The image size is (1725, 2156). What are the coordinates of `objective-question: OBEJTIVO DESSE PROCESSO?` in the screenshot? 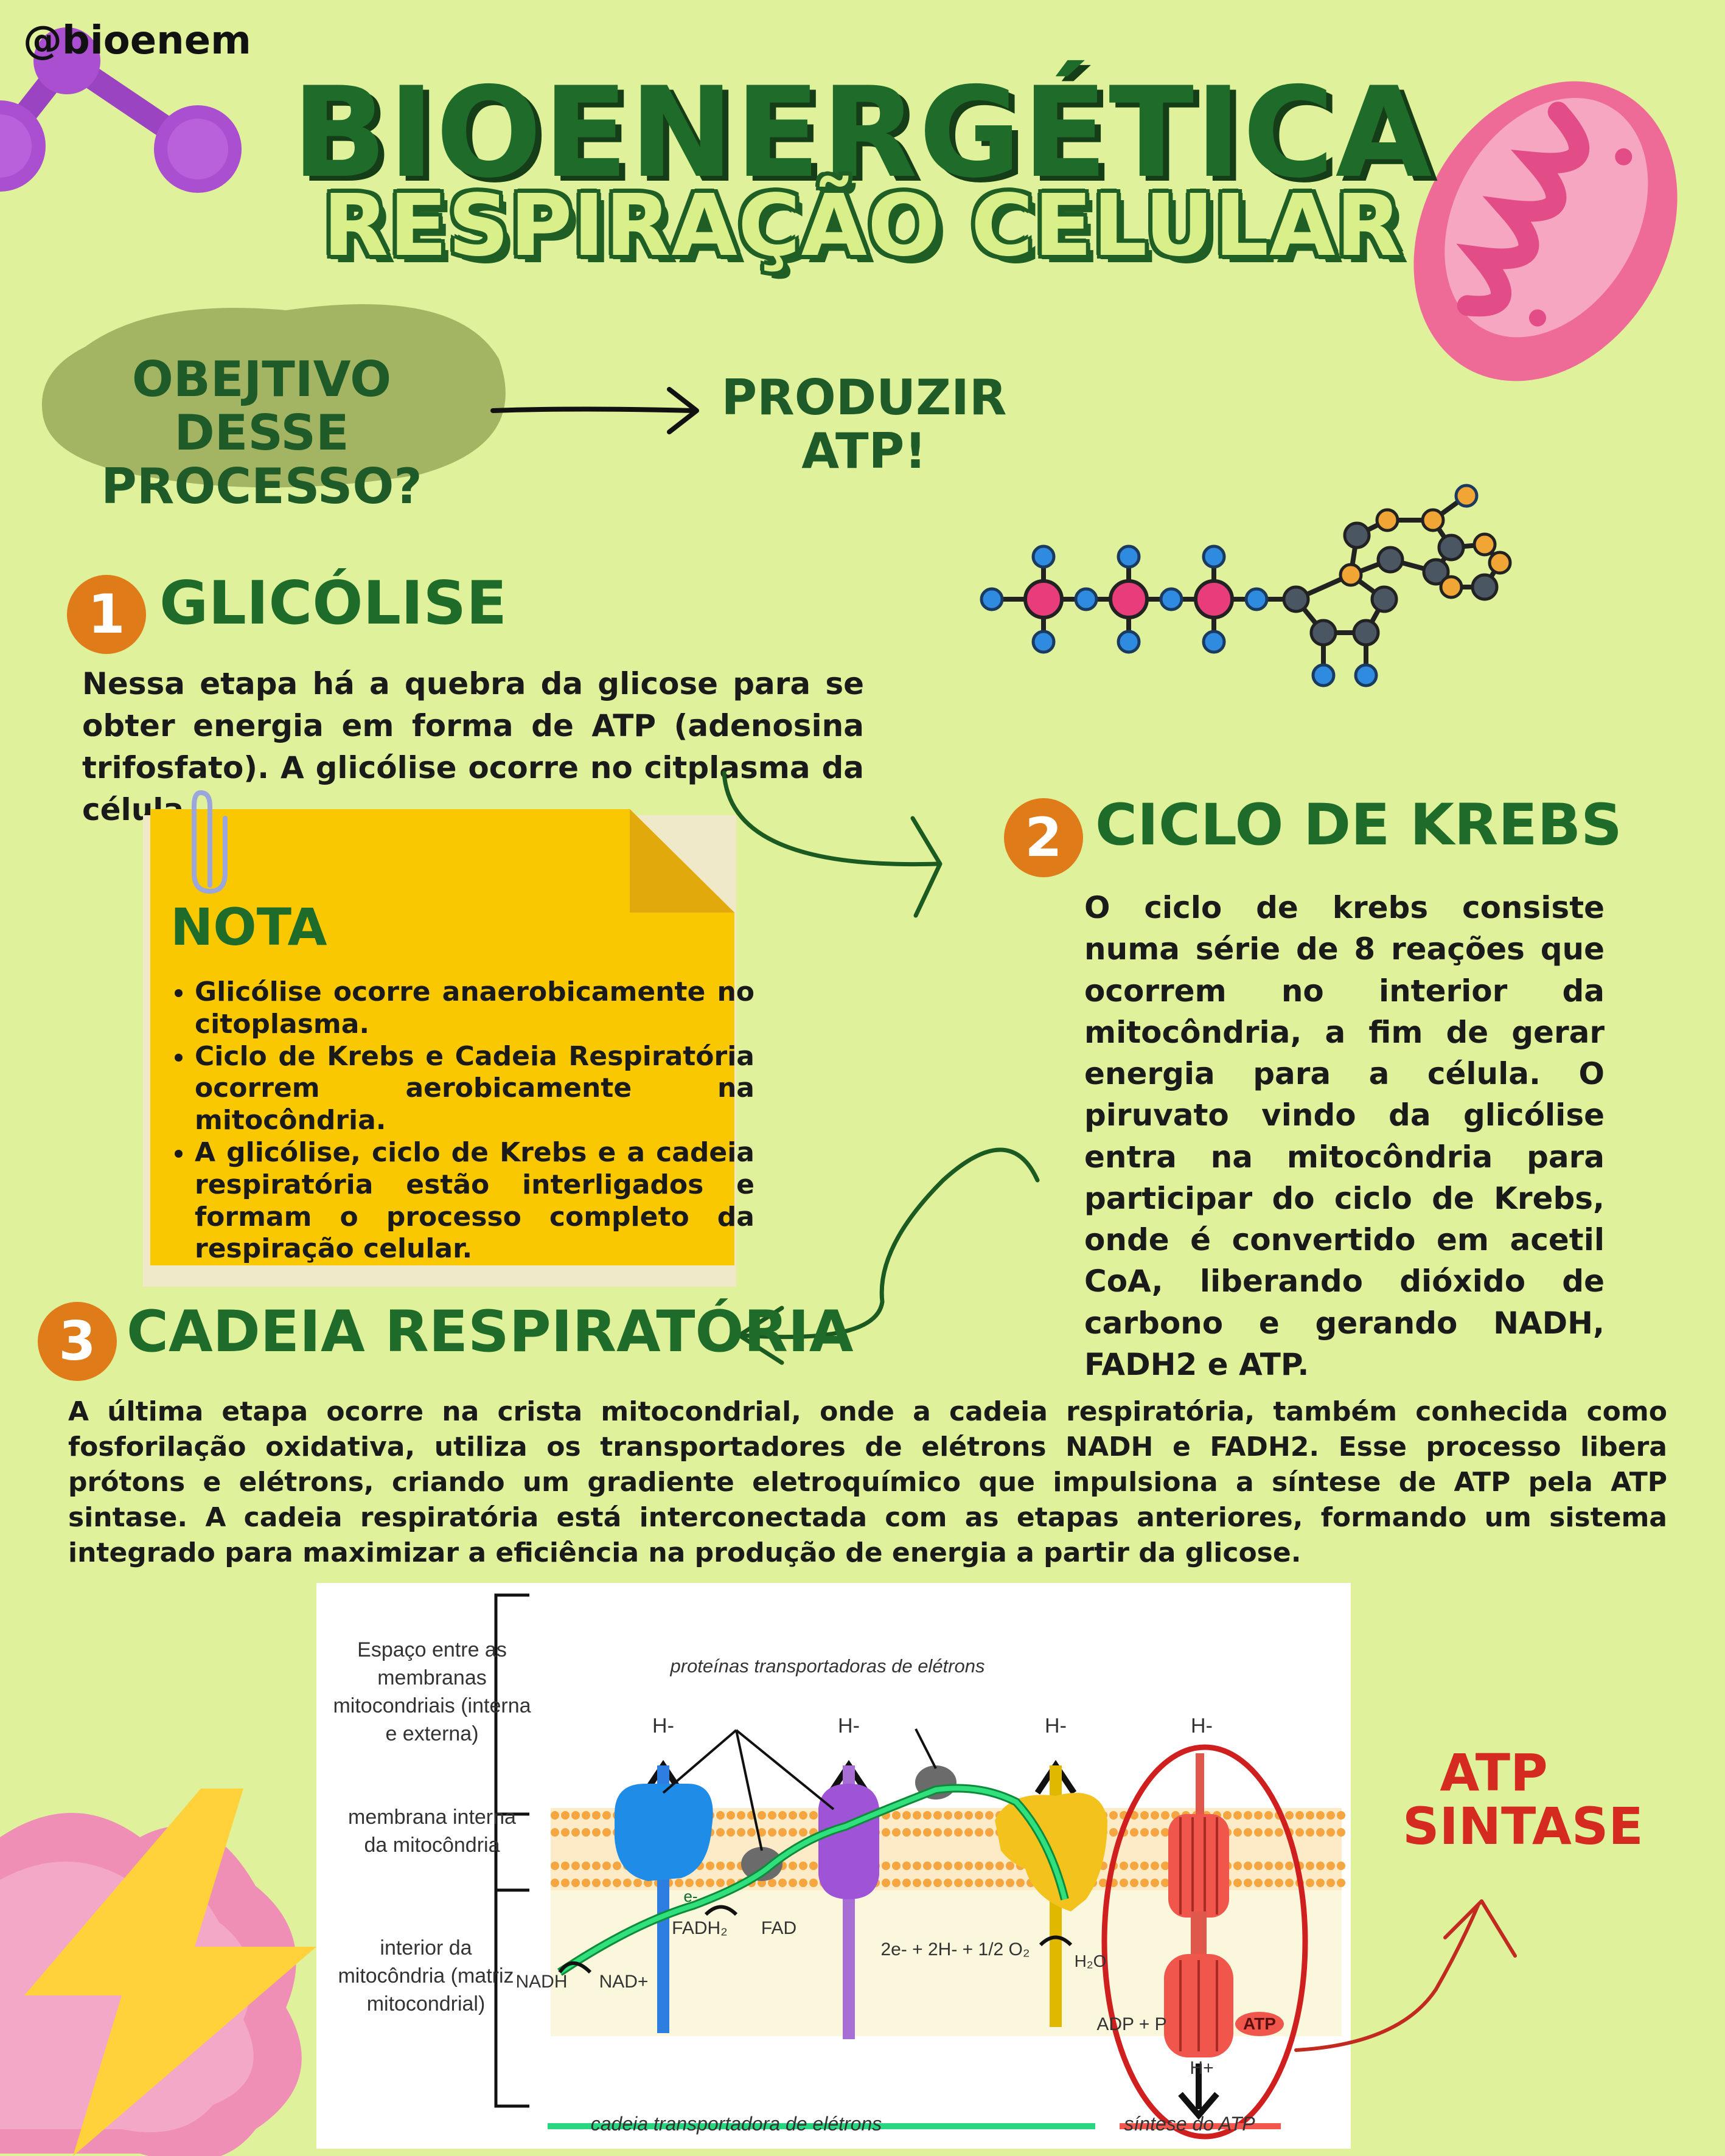 It's located at (262, 433).